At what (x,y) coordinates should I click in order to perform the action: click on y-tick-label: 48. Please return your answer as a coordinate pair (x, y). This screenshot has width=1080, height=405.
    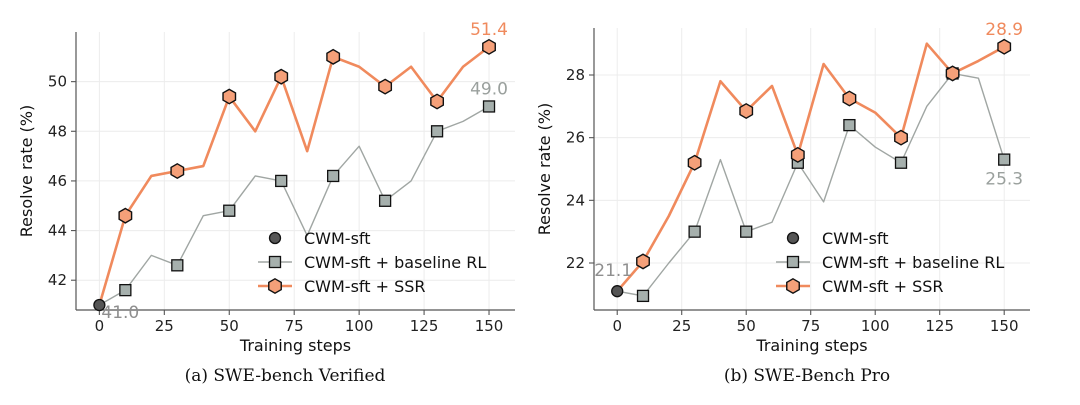
    Looking at the image, I should click on (57, 131).